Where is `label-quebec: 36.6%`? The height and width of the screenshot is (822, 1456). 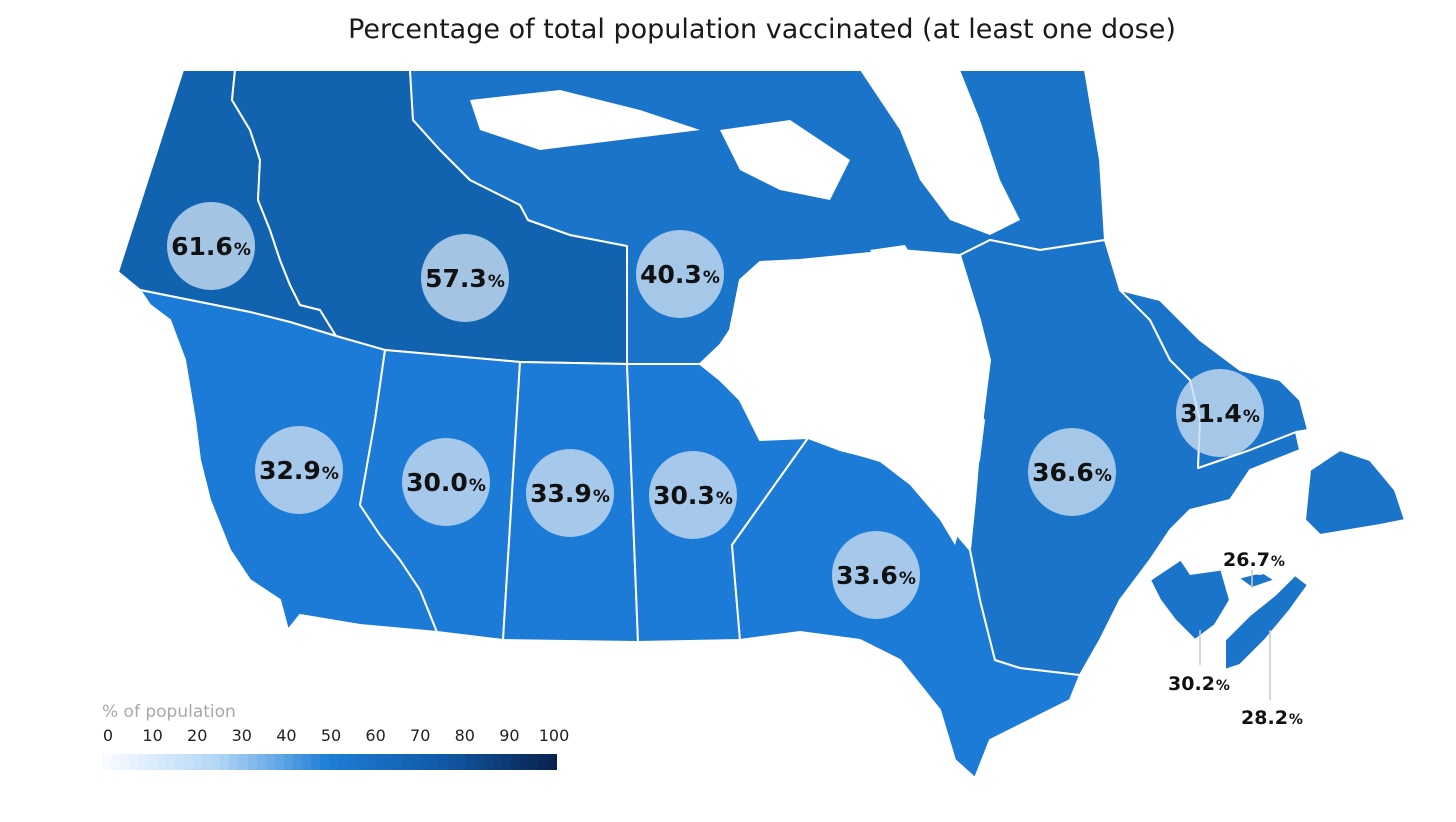
label-quebec: 36.6% is located at coordinates (1072, 472).